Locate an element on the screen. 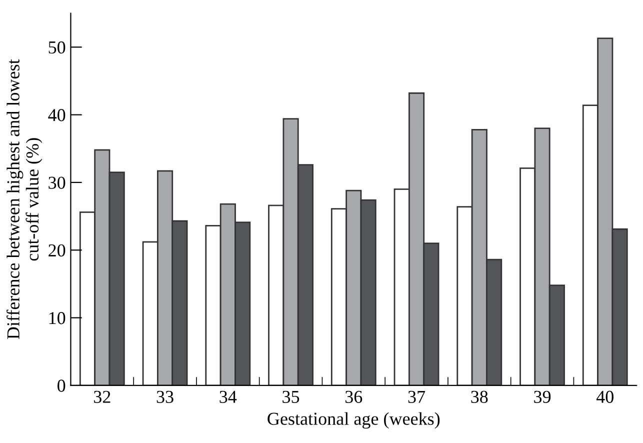 This screenshot has width=643, height=443. y-tick-label: 30 is located at coordinates (57, 182).